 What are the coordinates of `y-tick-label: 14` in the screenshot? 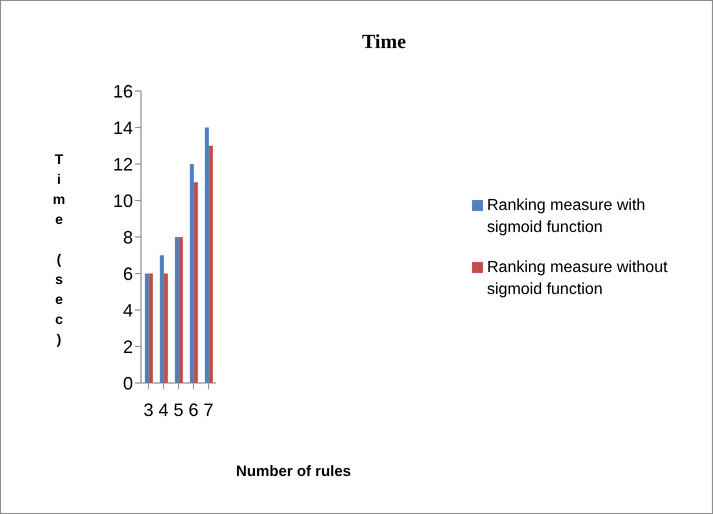 It's located at (122, 128).